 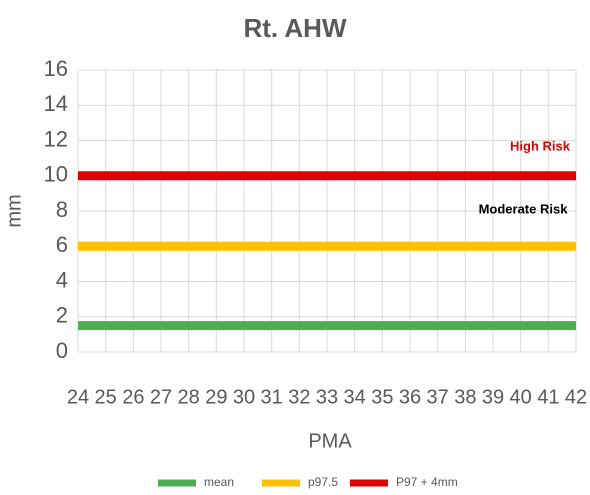 I want to click on y-tick-label: 10, so click(x=56, y=174).